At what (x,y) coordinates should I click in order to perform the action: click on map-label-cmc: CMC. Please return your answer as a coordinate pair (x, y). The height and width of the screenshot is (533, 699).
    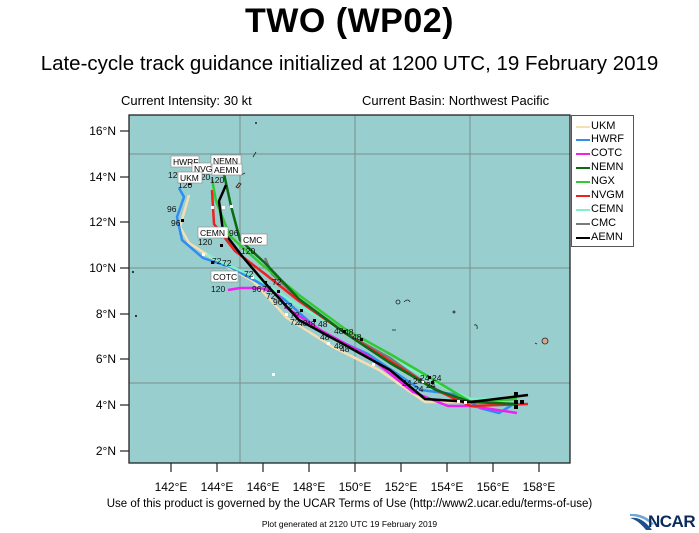
    Looking at the image, I should click on (252, 240).